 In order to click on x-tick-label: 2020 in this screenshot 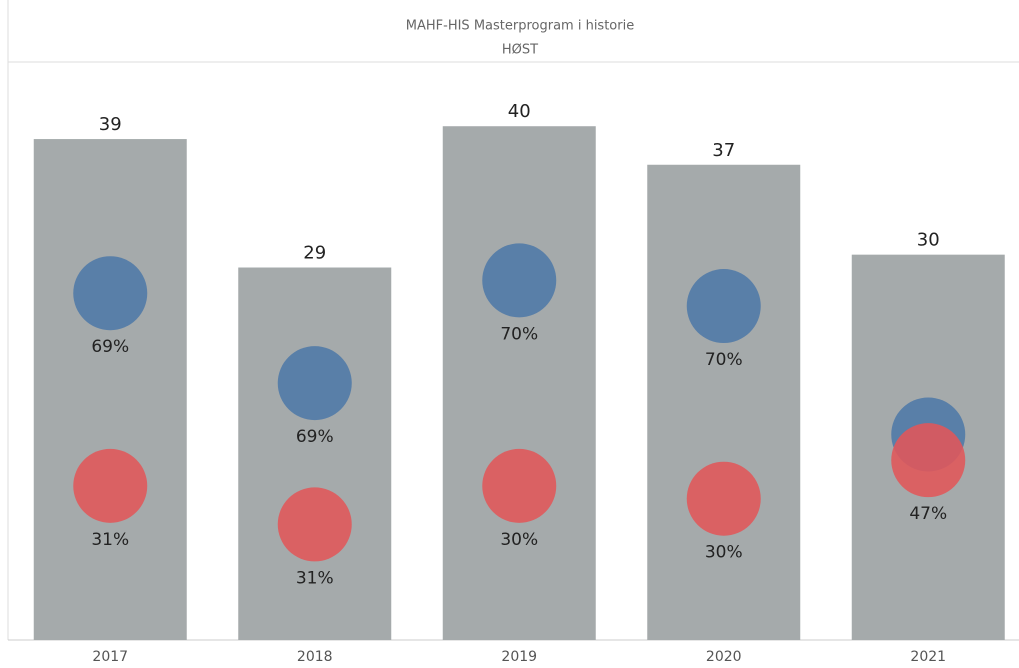, I will do `click(724, 656)`.